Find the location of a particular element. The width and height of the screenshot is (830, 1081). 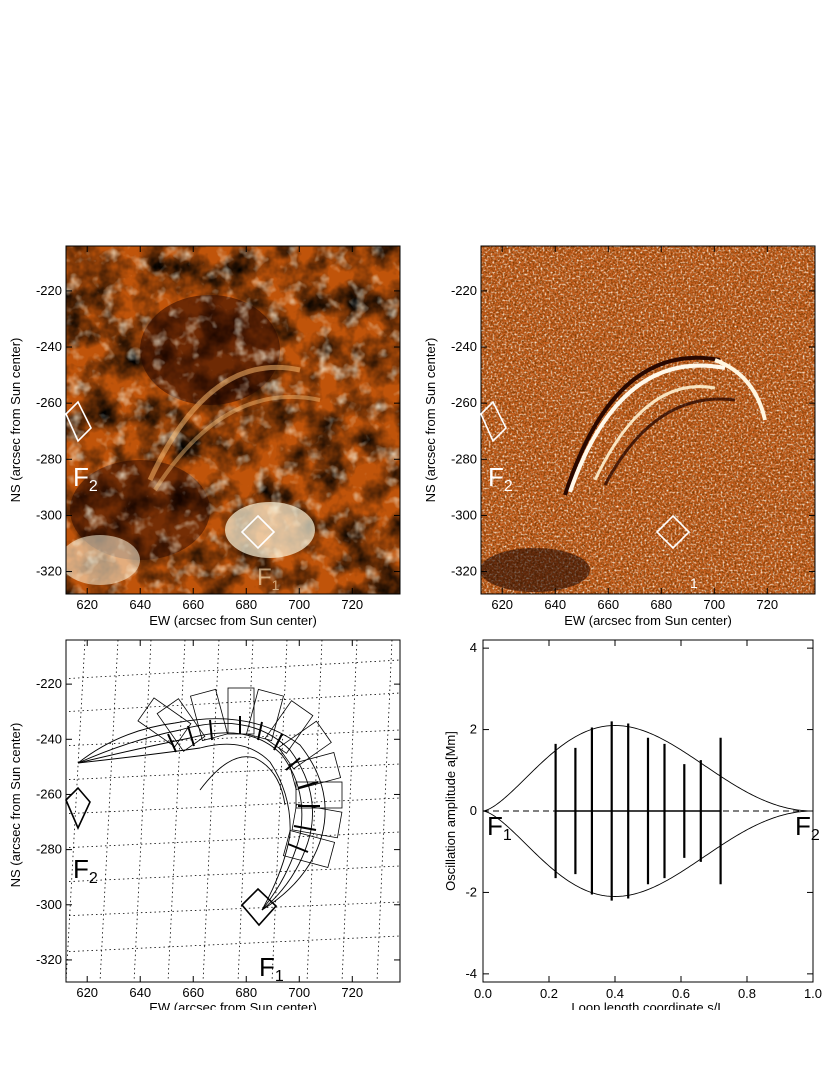

x-tick: 1.0 is located at coordinates (813, 820).